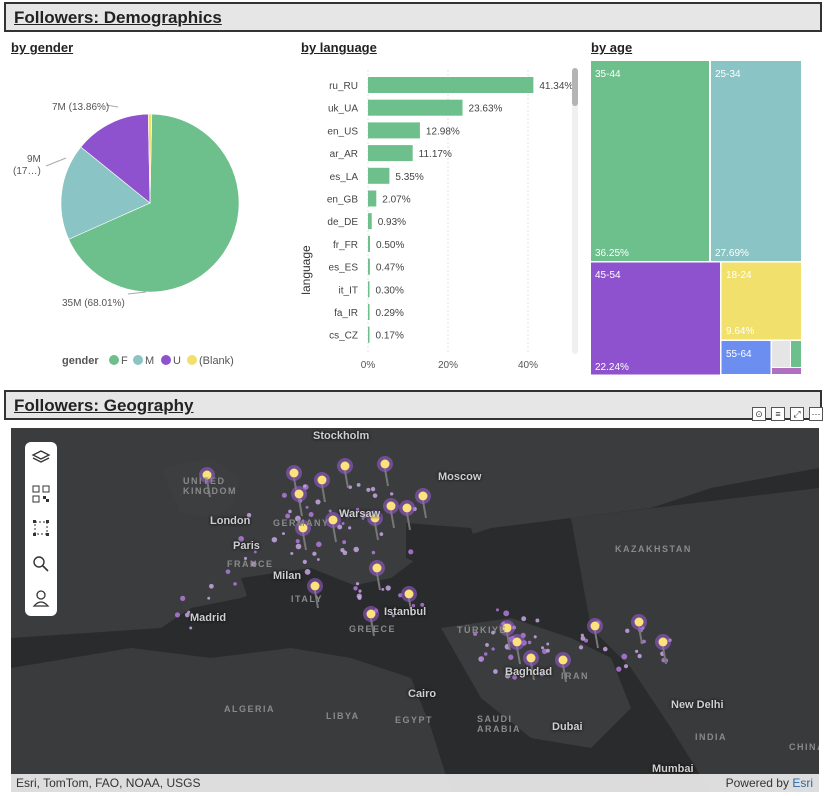 This screenshot has width=836, height=796. Describe the element at coordinates (370, 221) in the screenshot. I see `language-bar-de_de` at that location.